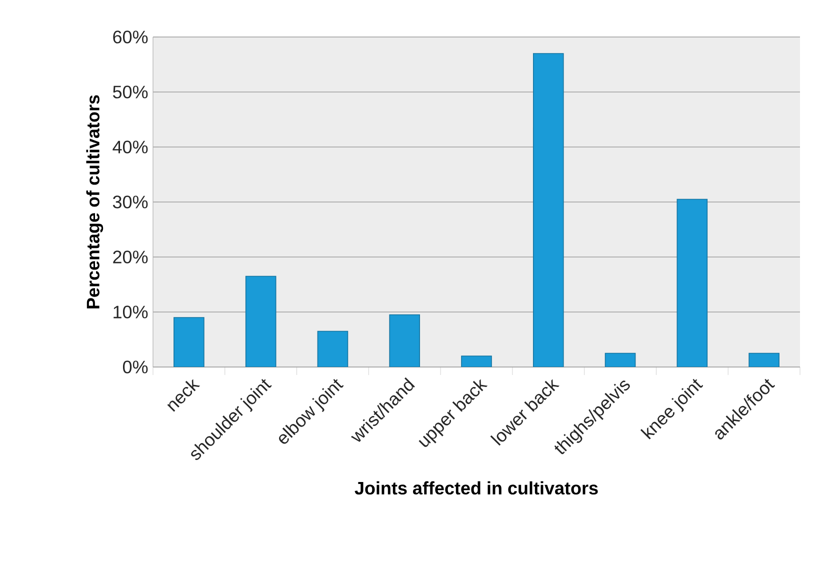 The width and height of the screenshot is (834, 581). I want to click on x-axis-title: Joints affected in cultivators, so click(476, 488).